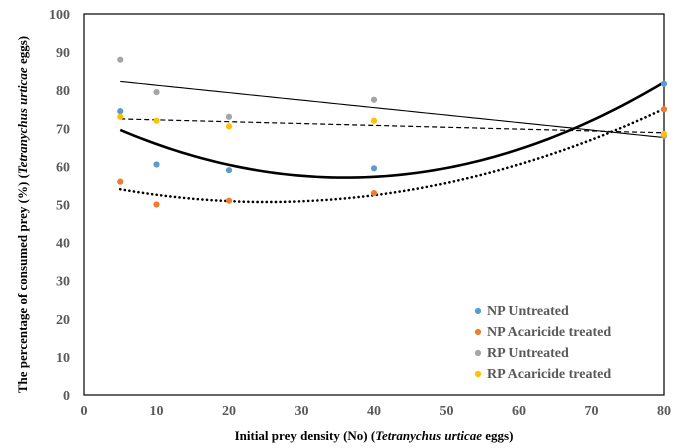 This screenshot has width=681, height=448. I want to click on y-tick-label: 90, so click(63, 53).